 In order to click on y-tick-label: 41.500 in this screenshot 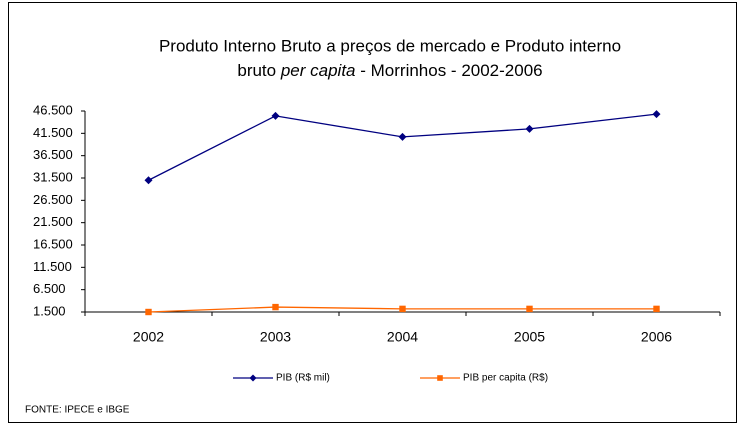, I will do `click(53, 132)`.